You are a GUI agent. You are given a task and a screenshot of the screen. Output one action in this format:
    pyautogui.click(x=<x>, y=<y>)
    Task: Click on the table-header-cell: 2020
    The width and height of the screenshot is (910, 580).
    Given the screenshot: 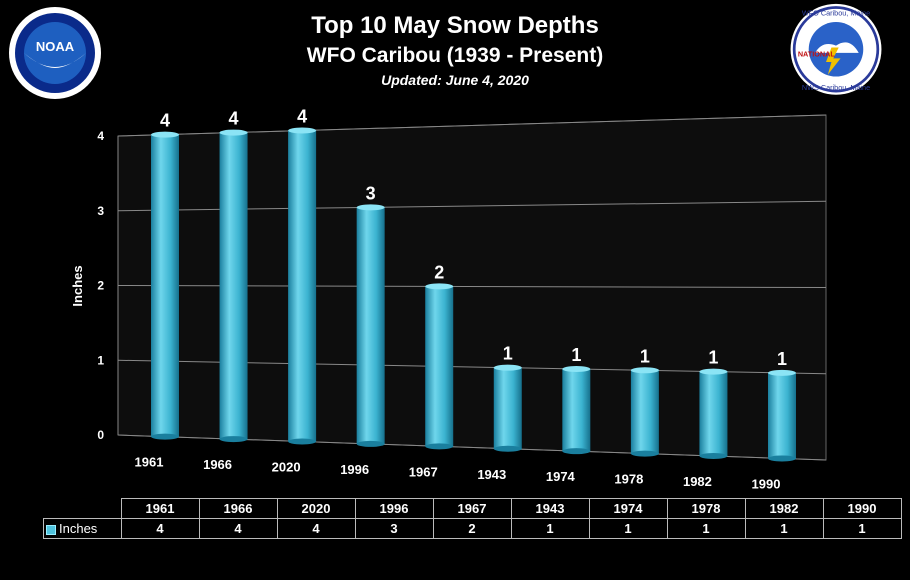 What is the action you would take?
    pyautogui.click(x=316, y=508)
    